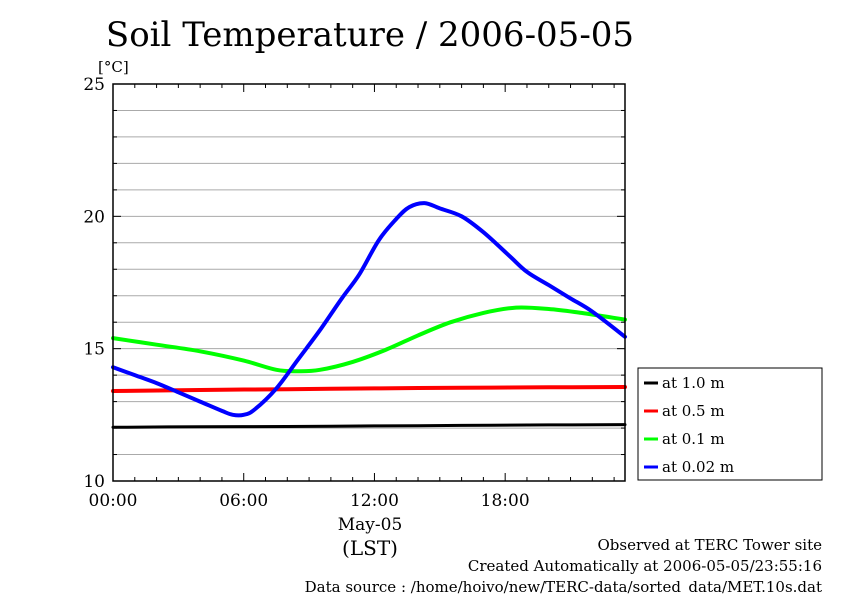 This screenshot has width=842, height=595. Describe the element at coordinates (693, 411) in the screenshot. I see `legend-label: at 0.5 m` at that location.